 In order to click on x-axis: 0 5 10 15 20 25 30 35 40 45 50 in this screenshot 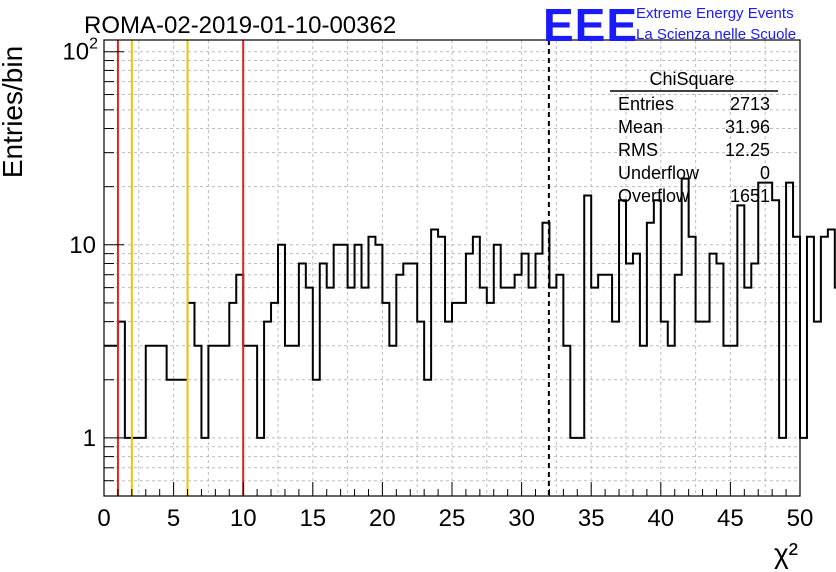, I will do `click(455, 507)`.